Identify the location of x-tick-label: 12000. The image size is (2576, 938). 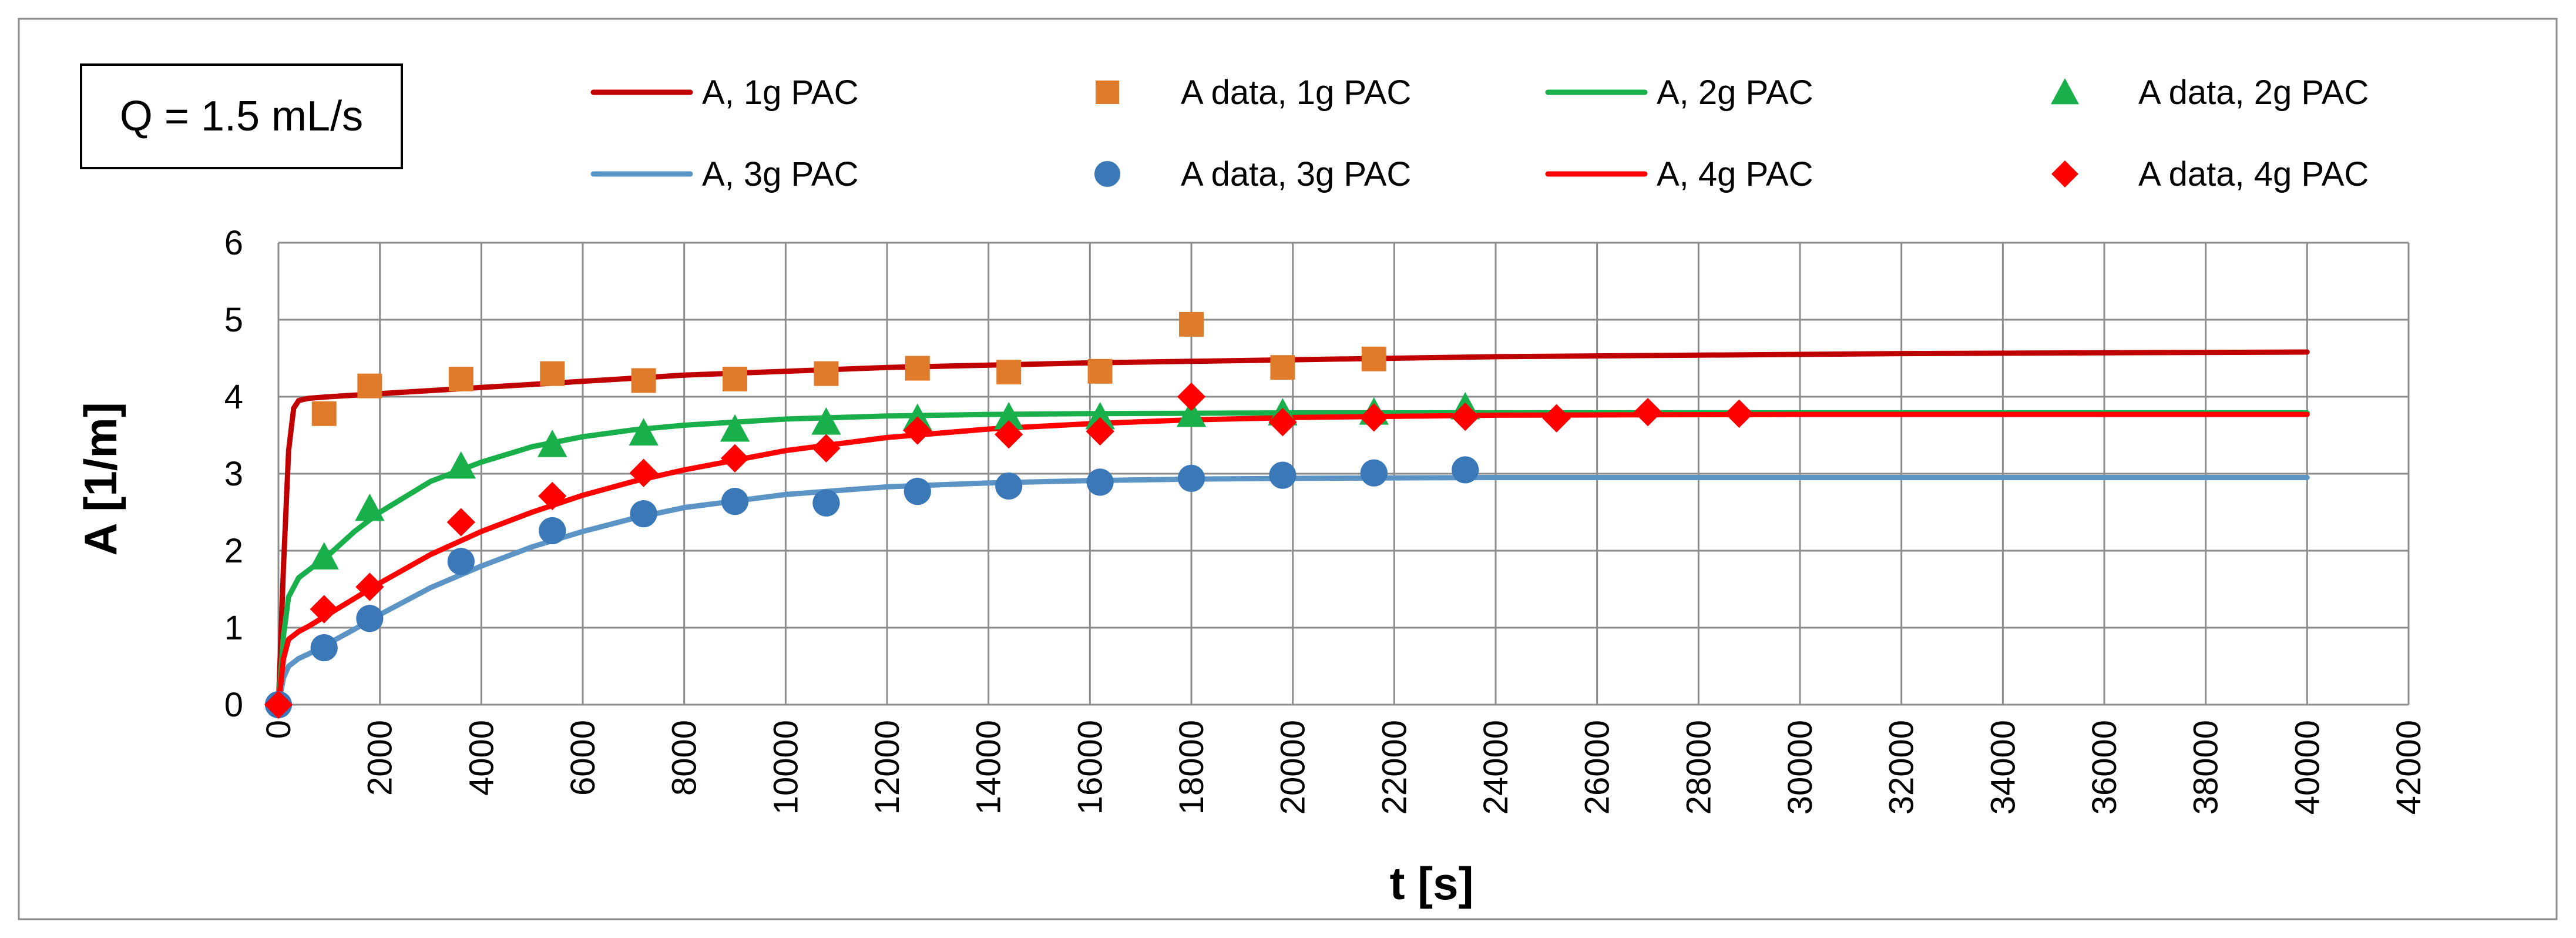
(887, 768).